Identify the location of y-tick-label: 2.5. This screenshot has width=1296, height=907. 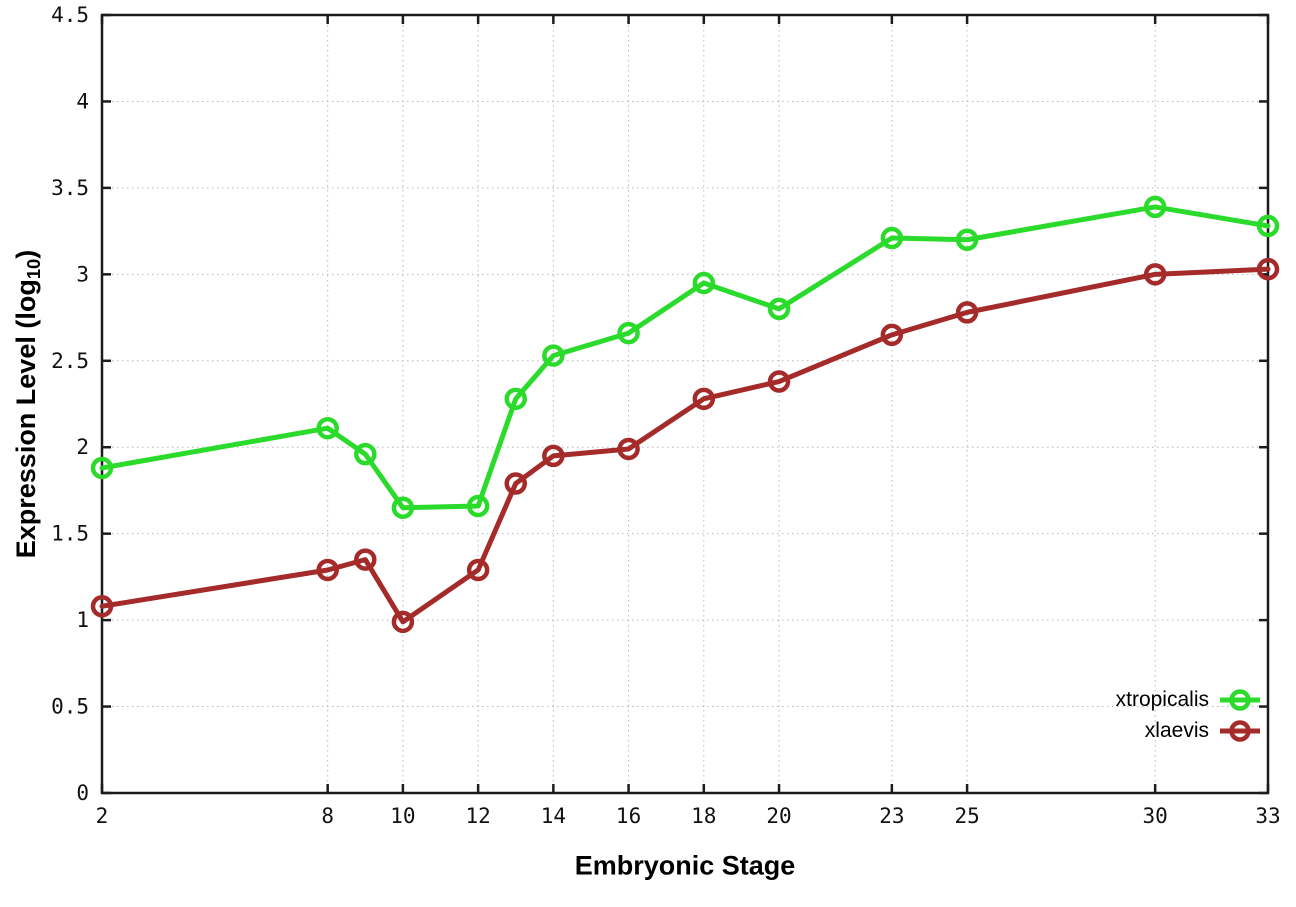
(70, 361).